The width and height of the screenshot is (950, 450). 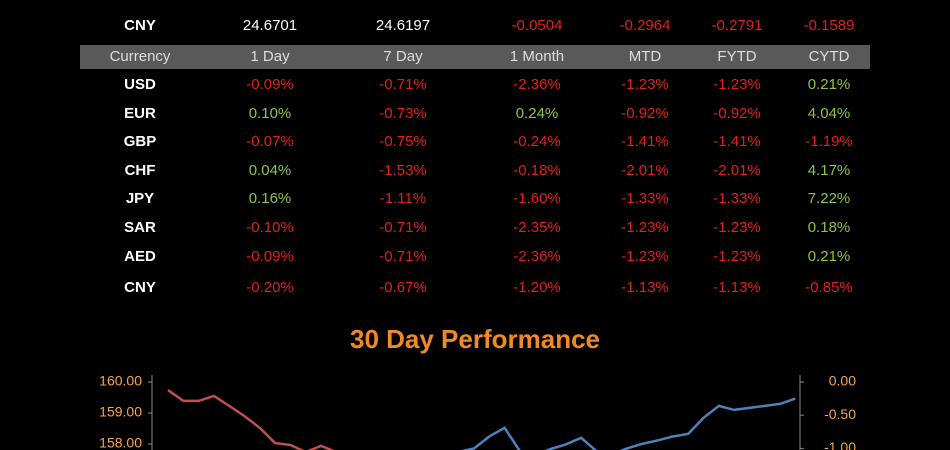 What do you see at coordinates (270, 198) in the screenshot?
I see `percent-cell: 0.16%` at bounding box center [270, 198].